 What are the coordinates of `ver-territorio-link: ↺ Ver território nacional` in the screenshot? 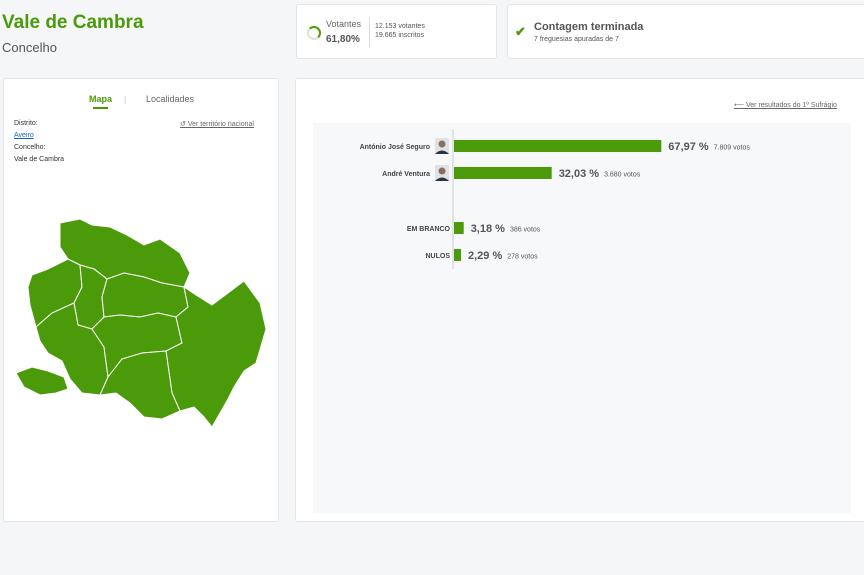 It's located at (217, 124).